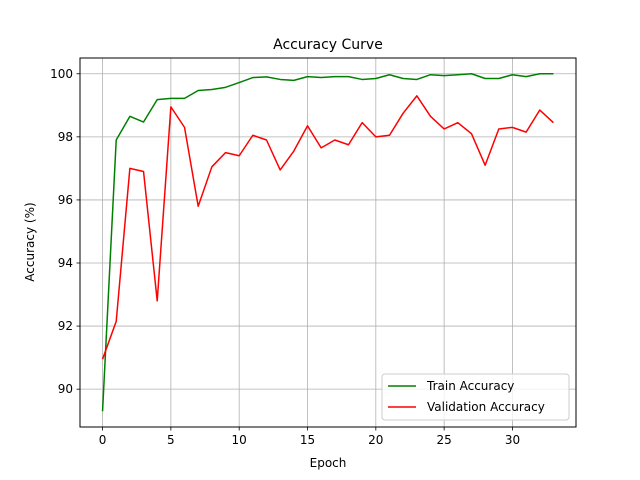 The width and height of the screenshot is (640, 480). I want to click on y-tick-label: 98, so click(65, 137).